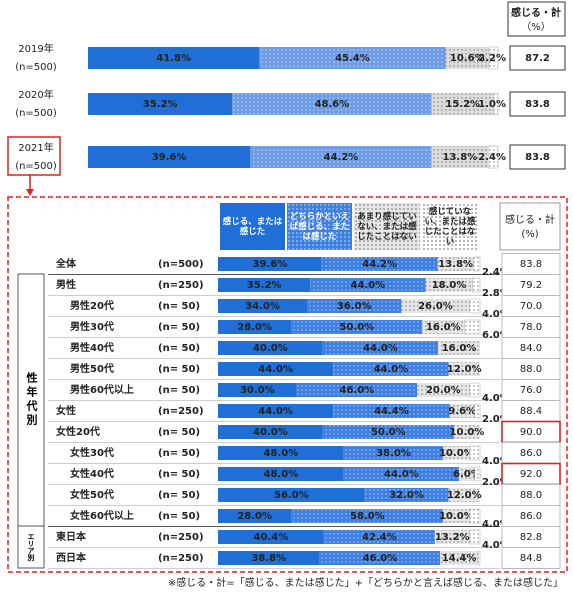 This screenshot has height=595, width=573. What do you see at coordinates (319, 226) in the screenshot?
I see `legend-entry: どちらかといえば感じる、または感じた` at bounding box center [319, 226].